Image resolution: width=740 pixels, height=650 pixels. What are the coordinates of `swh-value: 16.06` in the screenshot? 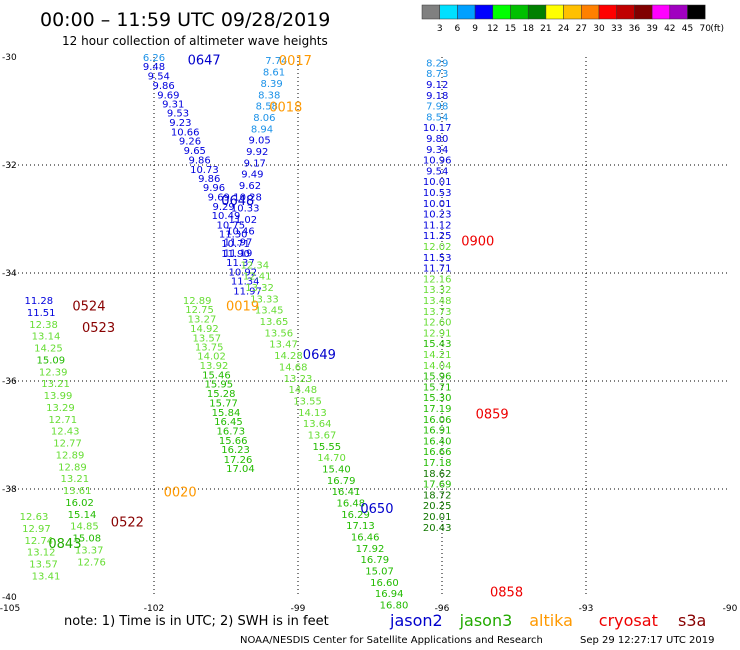 It's located at (437, 420).